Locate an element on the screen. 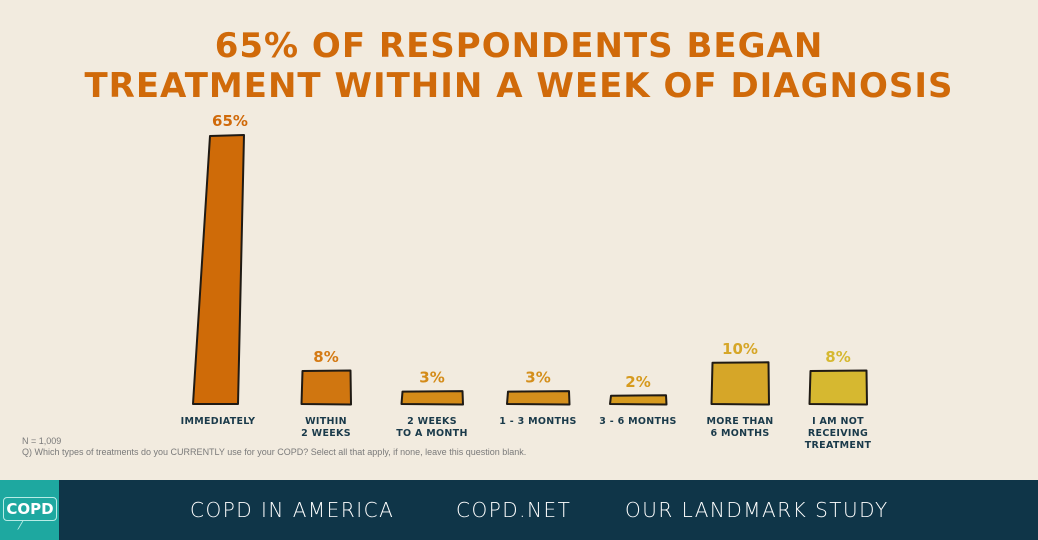 The height and width of the screenshot is (540, 1038). category-label: RECEIVING is located at coordinates (838, 433).